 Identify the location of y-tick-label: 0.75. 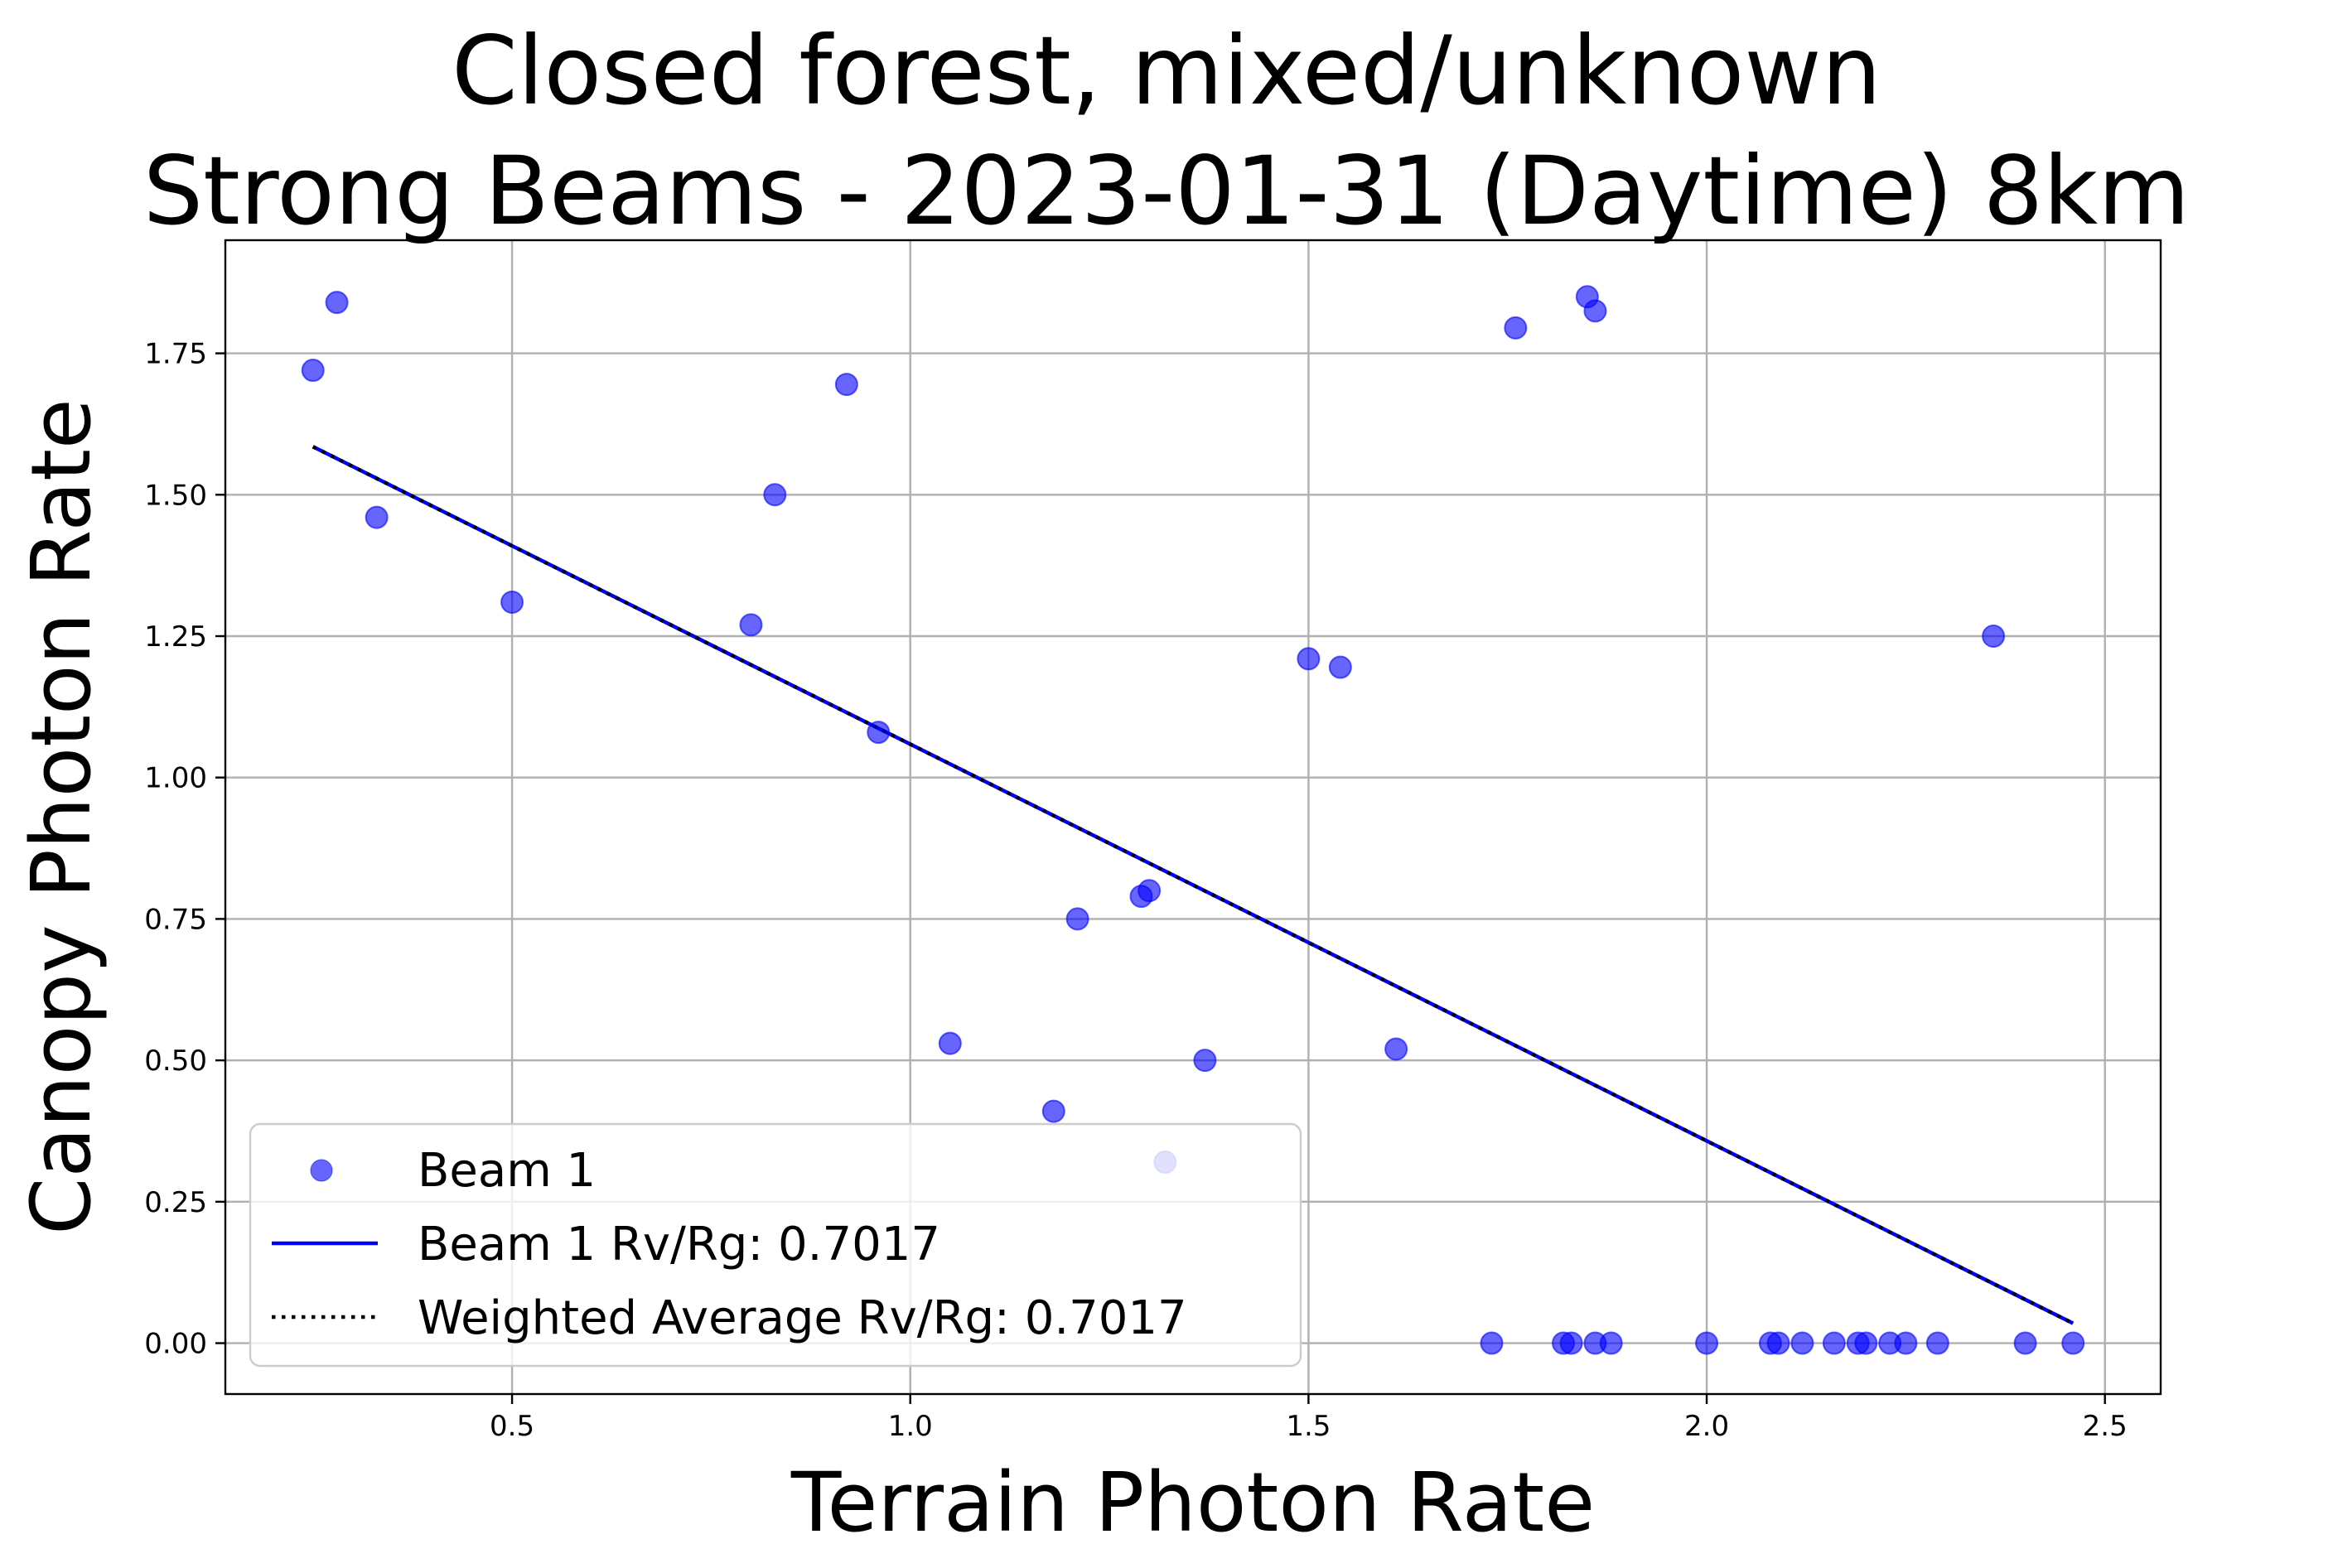
(175, 919).